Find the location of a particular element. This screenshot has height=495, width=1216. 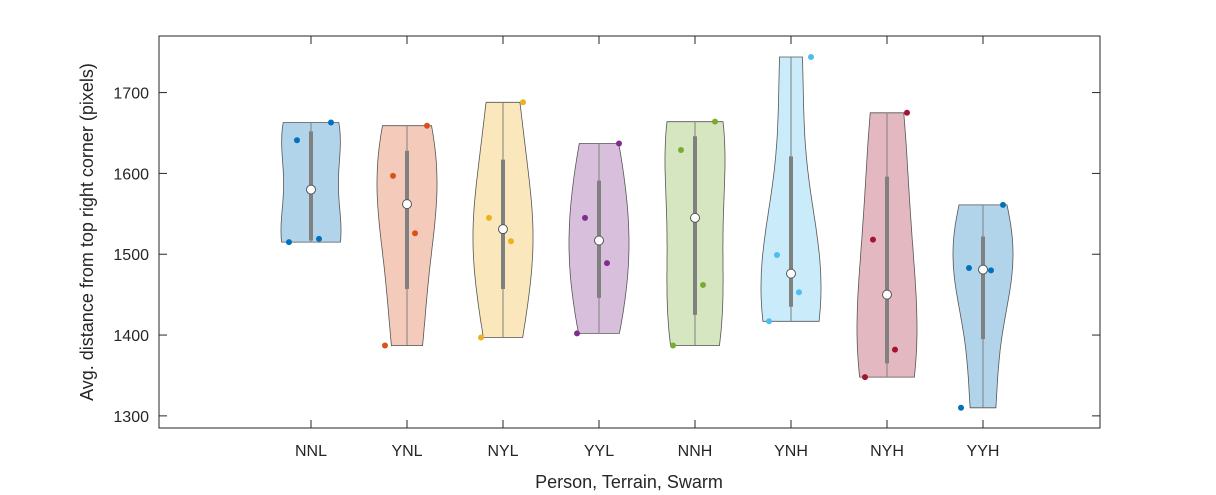

y-tick-label: 1600 is located at coordinates (131, 174).